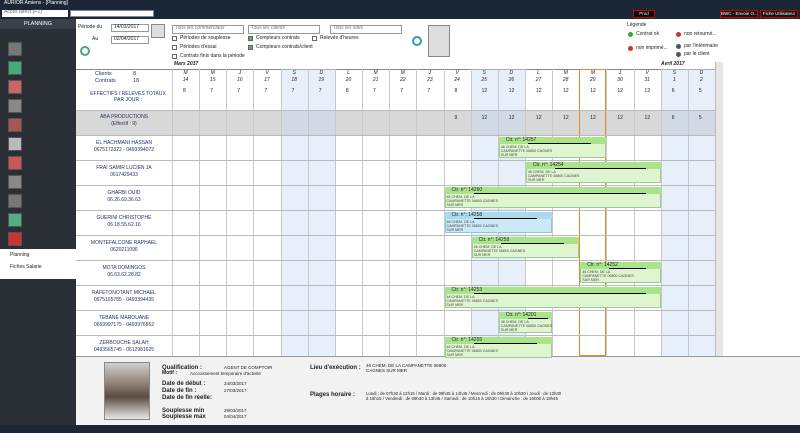 This screenshot has height=433, width=800. I want to click on legend-item: Contrat ok, so click(648, 34).